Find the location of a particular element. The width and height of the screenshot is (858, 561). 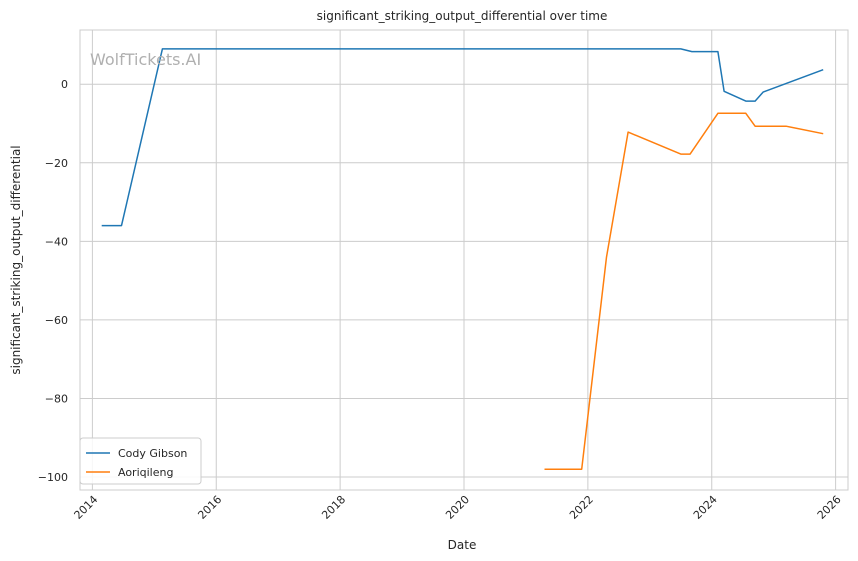

y-tick-label: −40 is located at coordinates (56, 241).